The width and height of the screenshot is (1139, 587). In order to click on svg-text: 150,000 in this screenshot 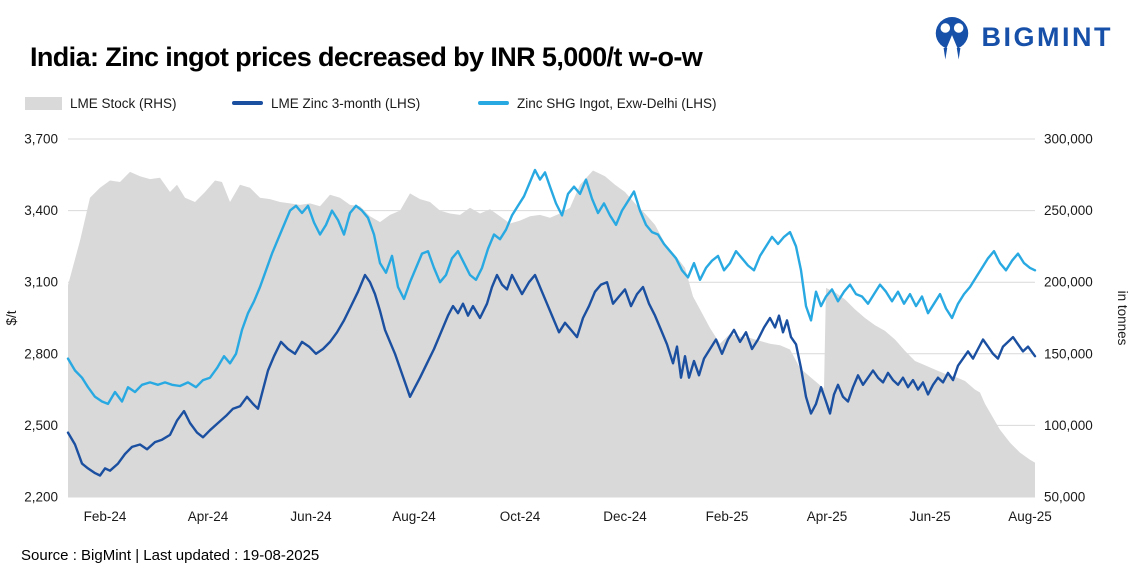, I will do `click(1068, 353)`.